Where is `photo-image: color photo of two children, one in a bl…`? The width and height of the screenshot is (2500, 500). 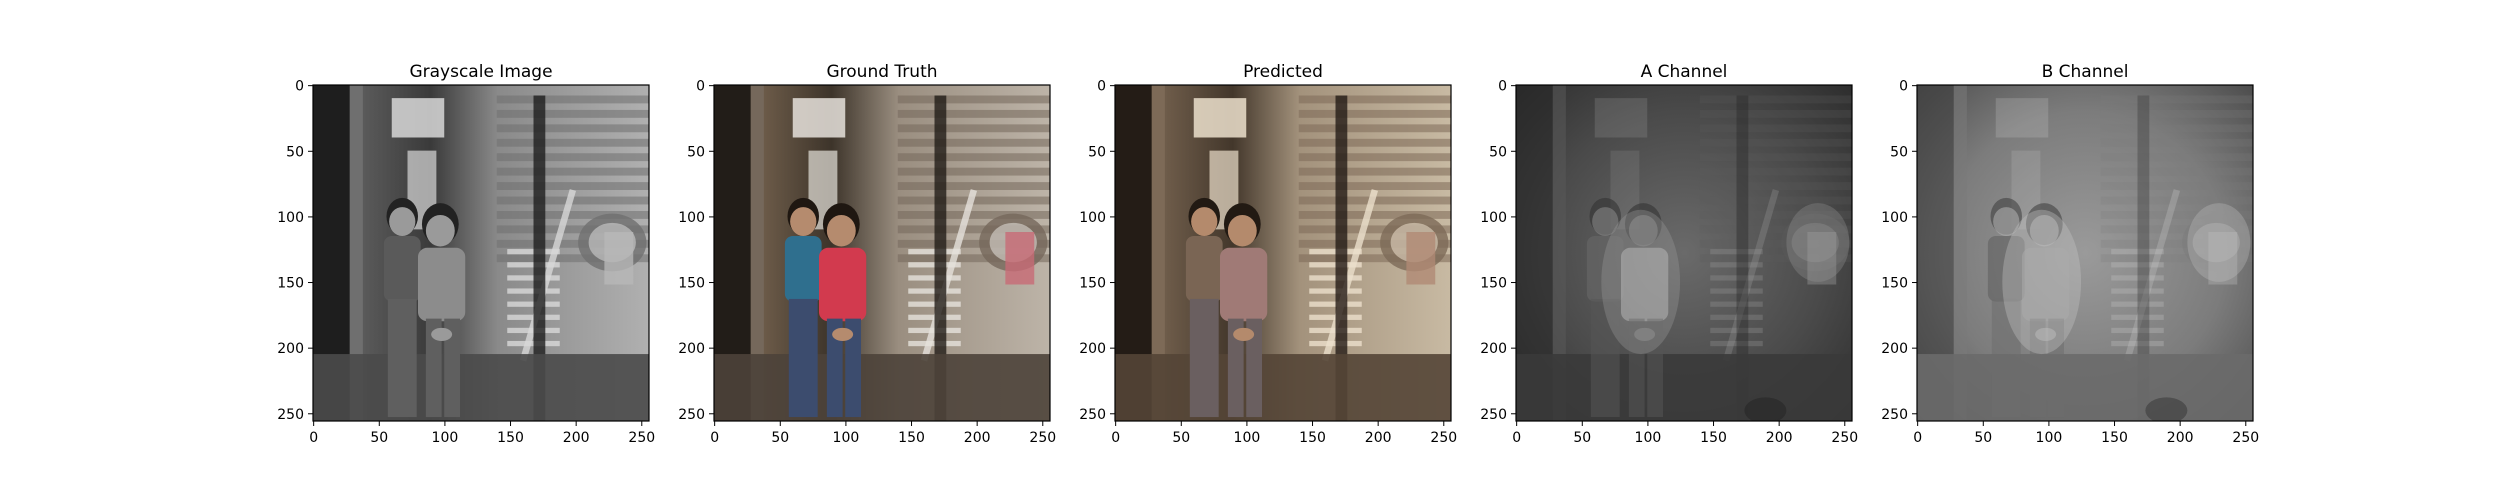 photo-image: color photo of two children, one in a bl… is located at coordinates (882, 253).